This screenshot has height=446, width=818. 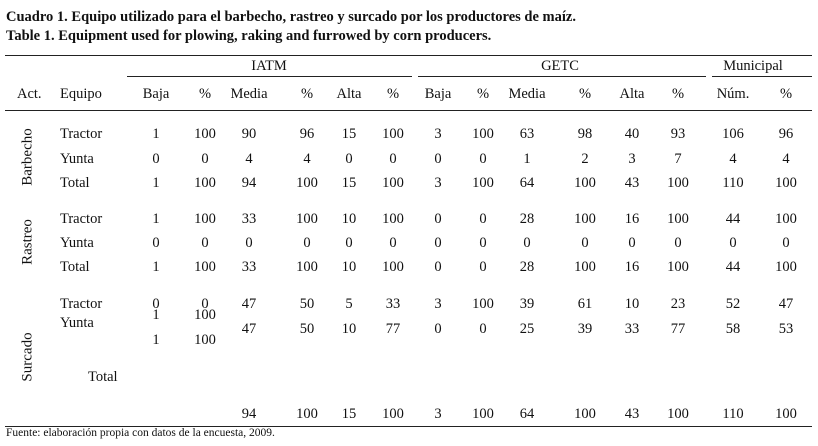 I want to click on table-cell: 7, so click(x=678, y=159).